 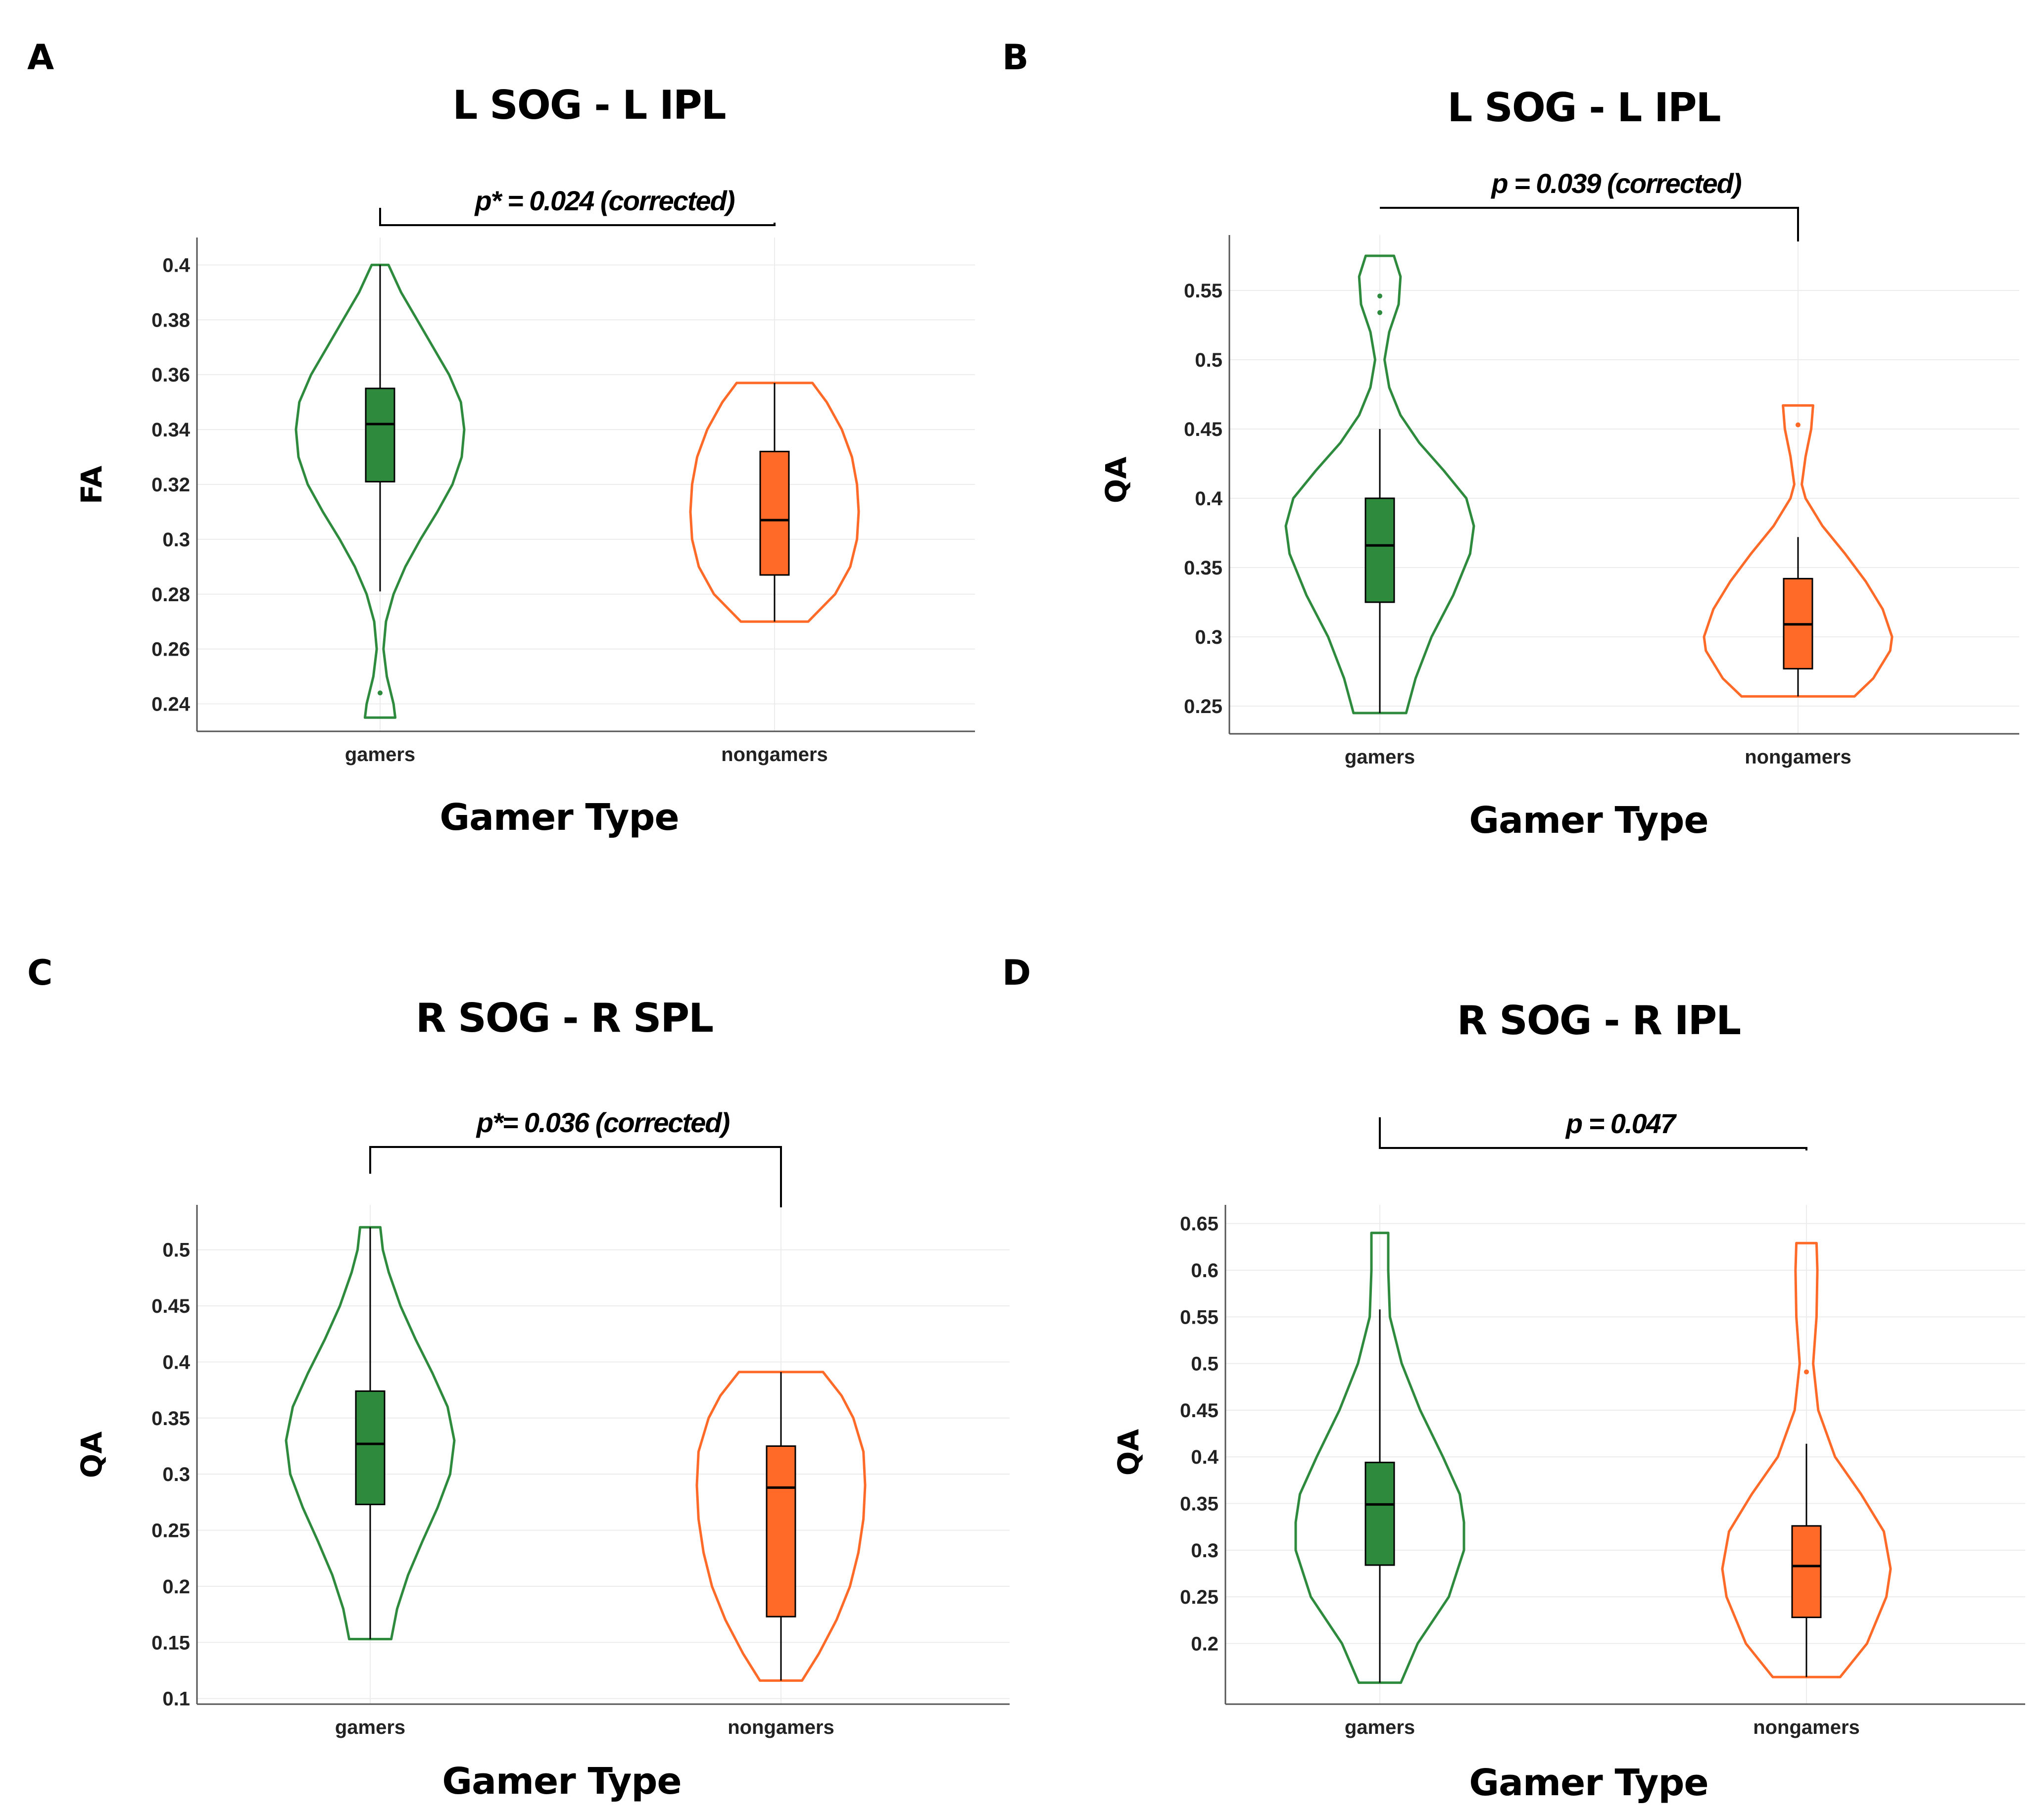 What do you see at coordinates (170, 1306) in the screenshot?
I see `panel-c-ytick-label: 0.45` at bounding box center [170, 1306].